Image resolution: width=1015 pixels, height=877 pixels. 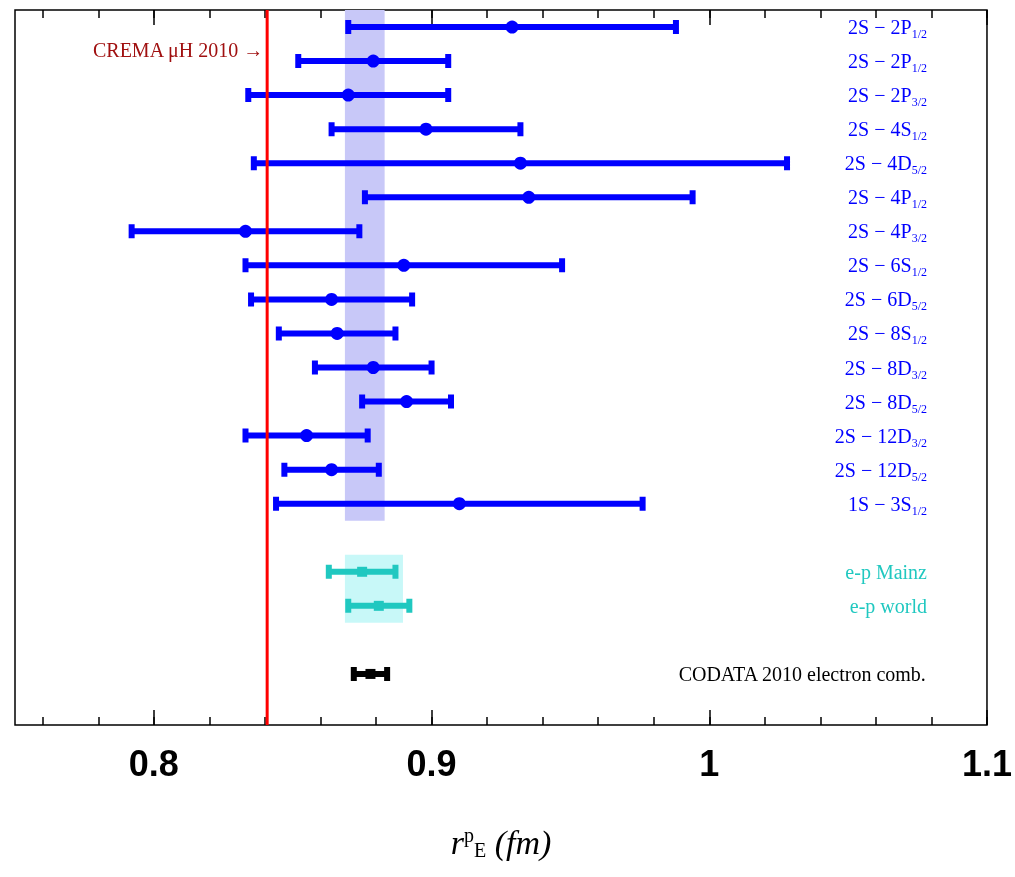 I want to click on ref-line-label: CREMA μH 2010 →, so click(x=178, y=50).